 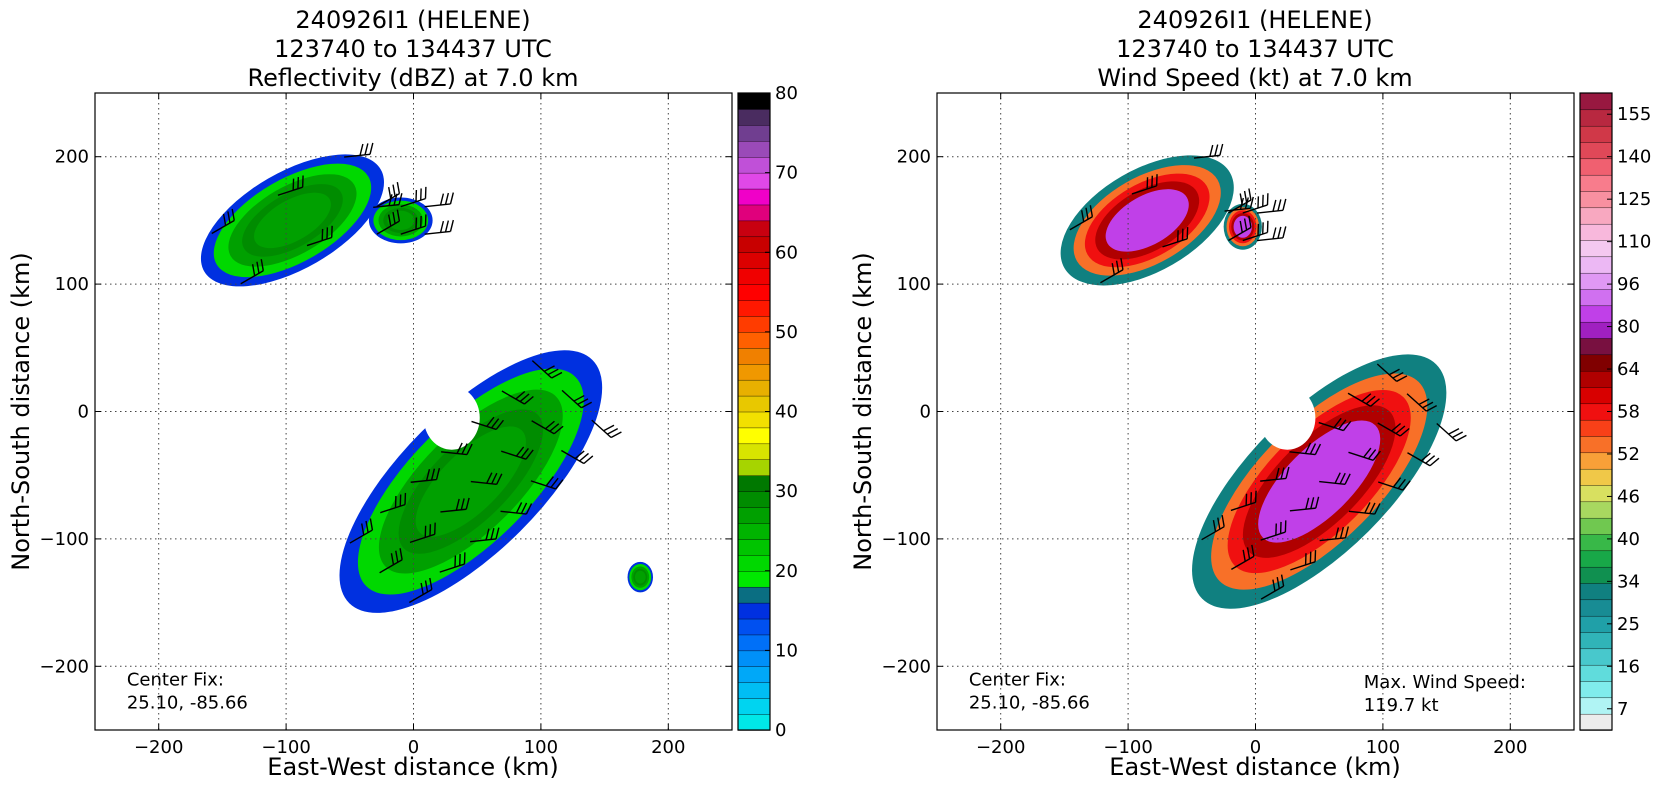 What do you see at coordinates (1383, 747) in the screenshot?
I see `wind-speed-xtick-label: 100` at bounding box center [1383, 747].